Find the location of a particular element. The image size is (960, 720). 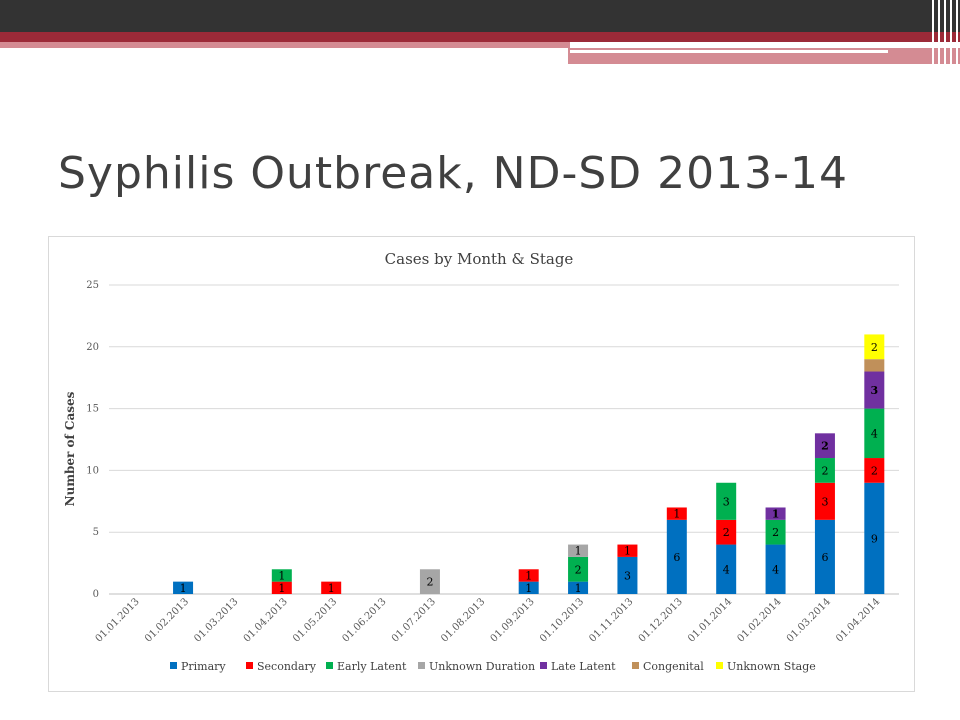

data-label: 9 is located at coordinates (874, 538).